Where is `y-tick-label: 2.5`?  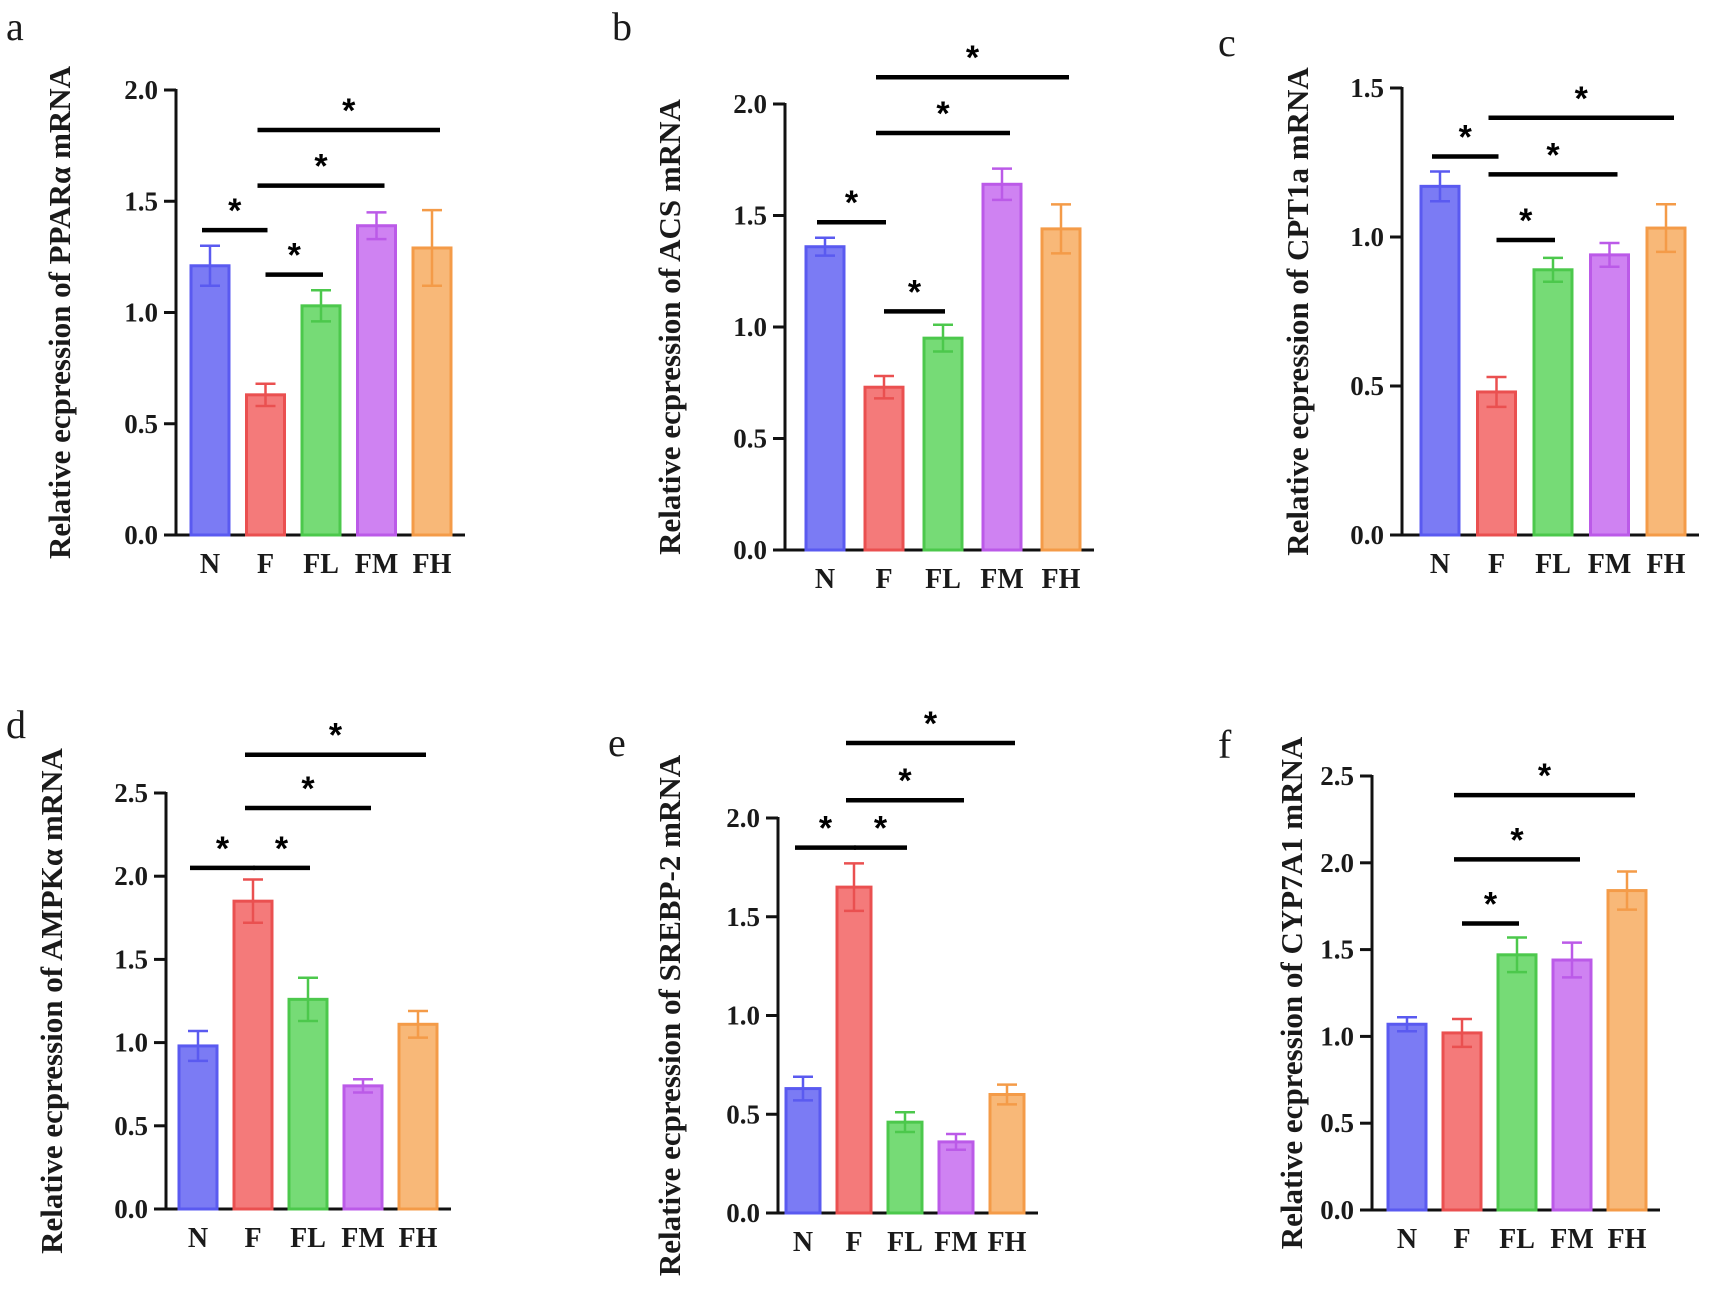
y-tick-label: 2.5 is located at coordinates (131, 793).